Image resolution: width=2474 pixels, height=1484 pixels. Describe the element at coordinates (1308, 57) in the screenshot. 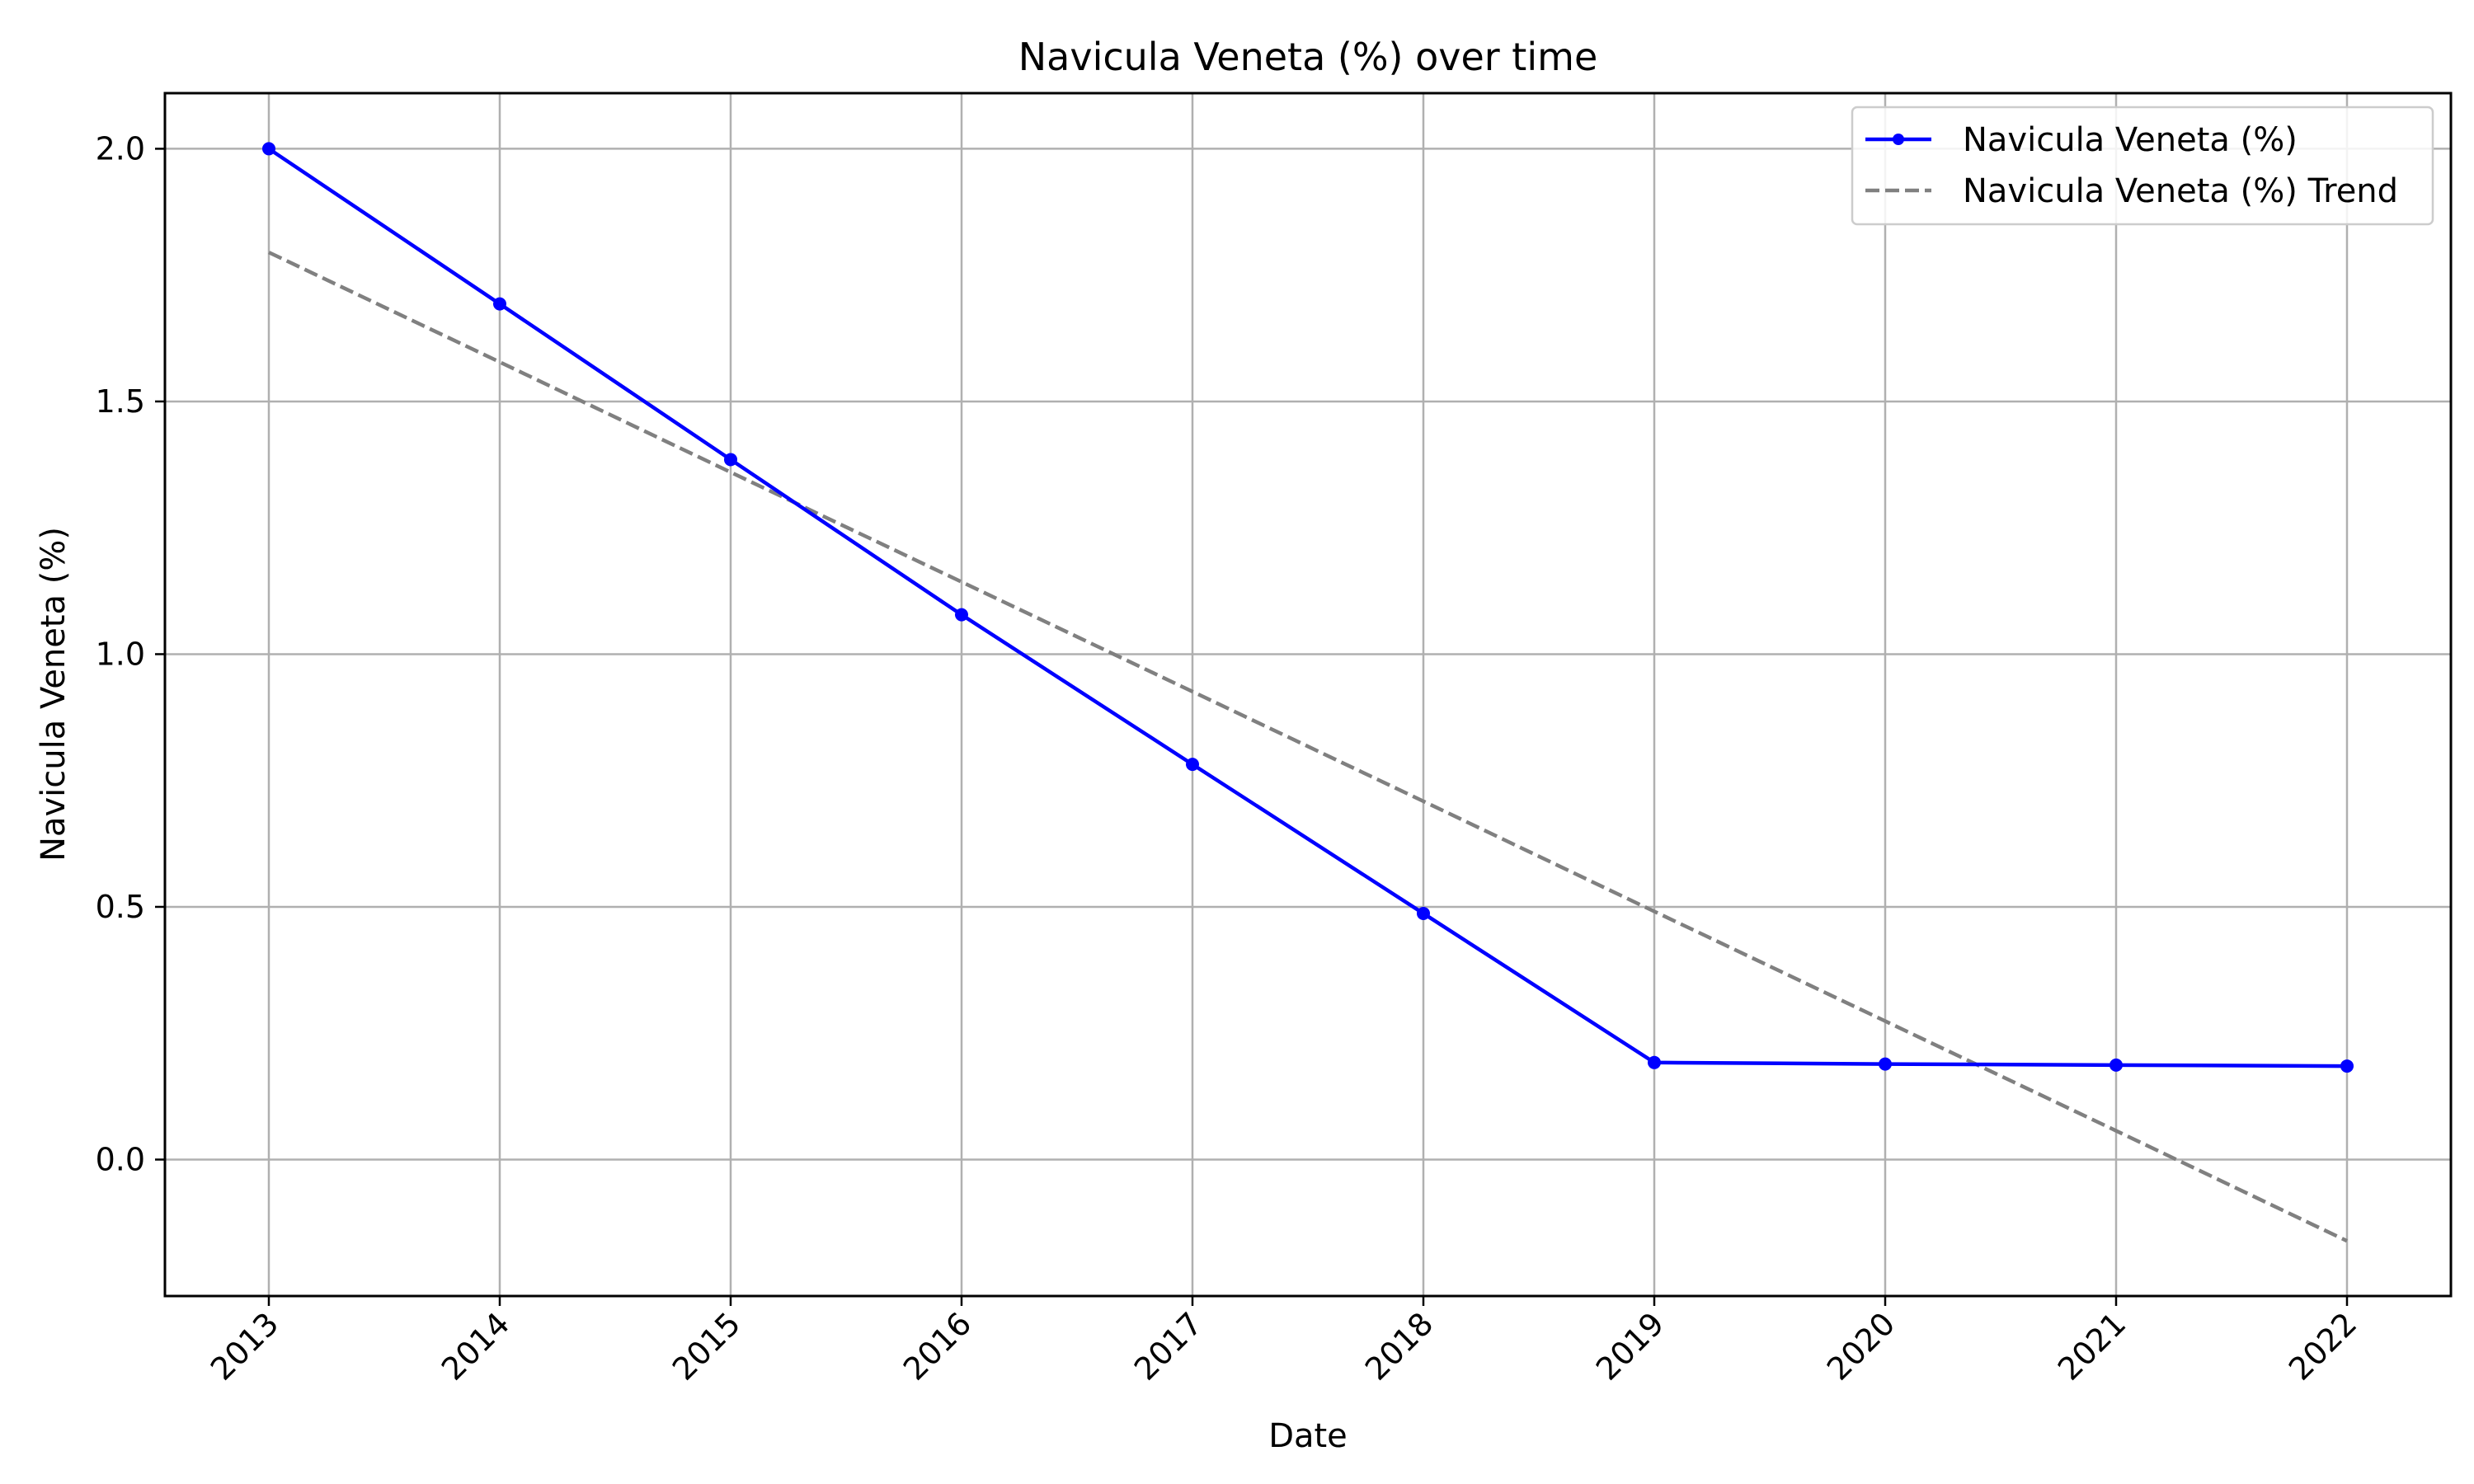

I see `chart-title: Navicula Veneta (%) over time` at that location.